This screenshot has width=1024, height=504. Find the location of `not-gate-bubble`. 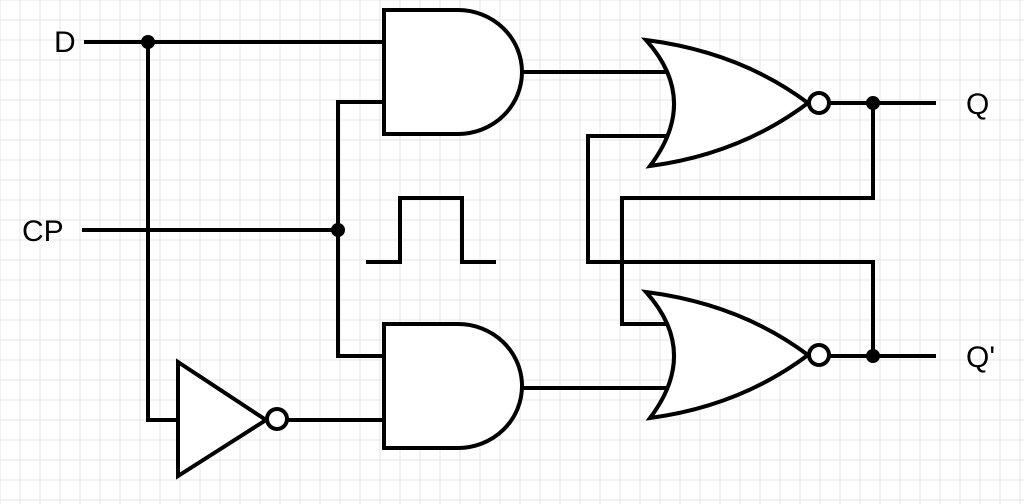

not-gate-bubble is located at coordinates (277, 419).